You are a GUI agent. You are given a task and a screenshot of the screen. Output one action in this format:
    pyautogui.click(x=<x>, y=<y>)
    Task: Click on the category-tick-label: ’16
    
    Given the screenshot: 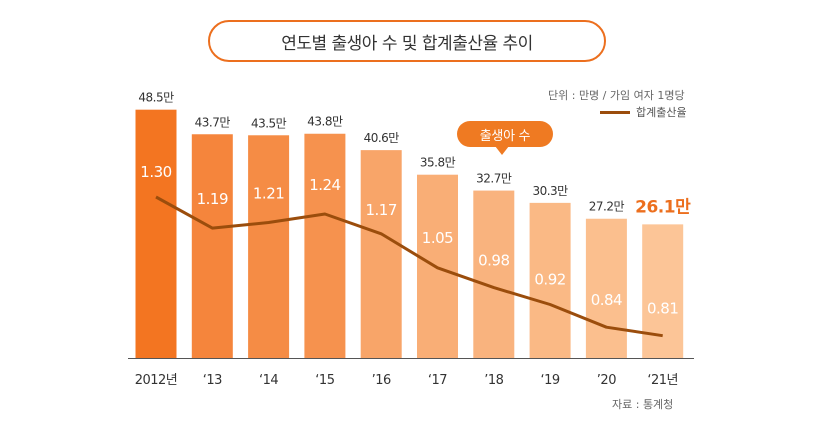 What is the action you would take?
    pyautogui.click(x=381, y=380)
    